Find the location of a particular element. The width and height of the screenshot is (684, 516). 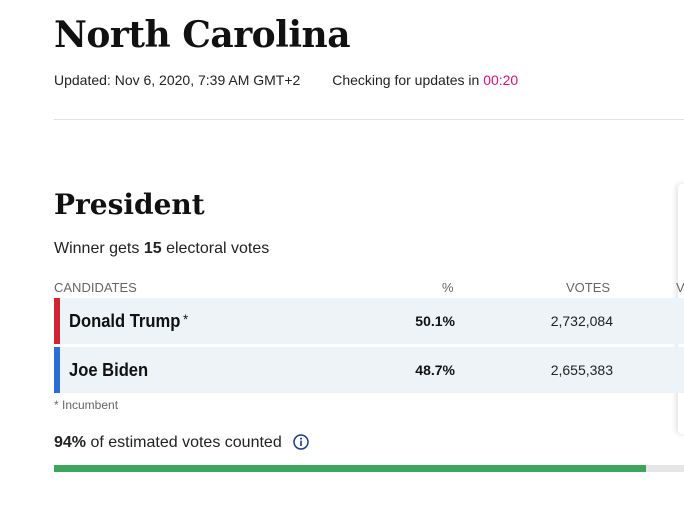

candidate-percent: 48.7% is located at coordinates (435, 370).